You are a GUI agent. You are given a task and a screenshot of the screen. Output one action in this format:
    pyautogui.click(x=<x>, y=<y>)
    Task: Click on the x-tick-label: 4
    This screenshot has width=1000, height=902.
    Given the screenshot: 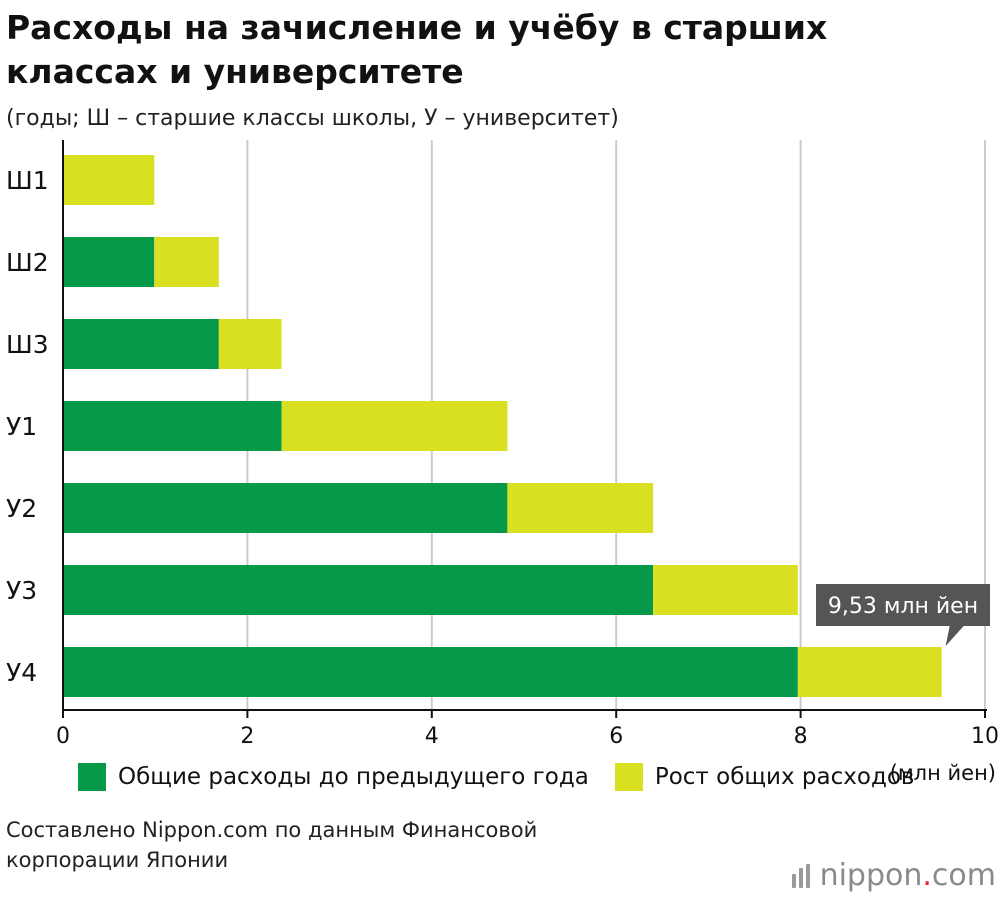 What is the action you would take?
    pyautogui.click(x=432, y=736)
    